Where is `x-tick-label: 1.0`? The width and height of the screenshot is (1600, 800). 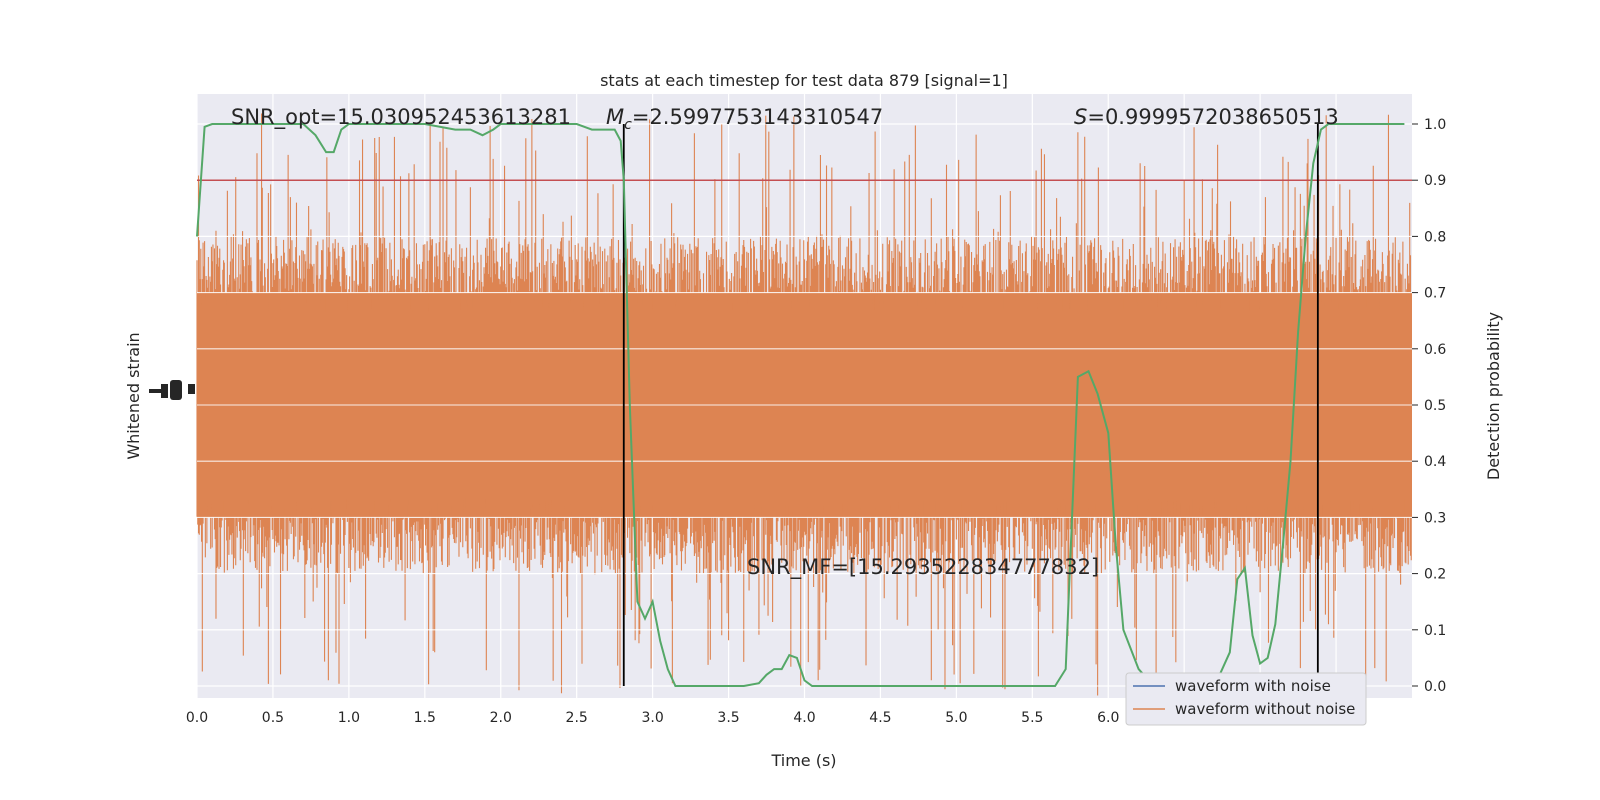 x-tick-label: 1.0 is located at coordinates (349, 718).